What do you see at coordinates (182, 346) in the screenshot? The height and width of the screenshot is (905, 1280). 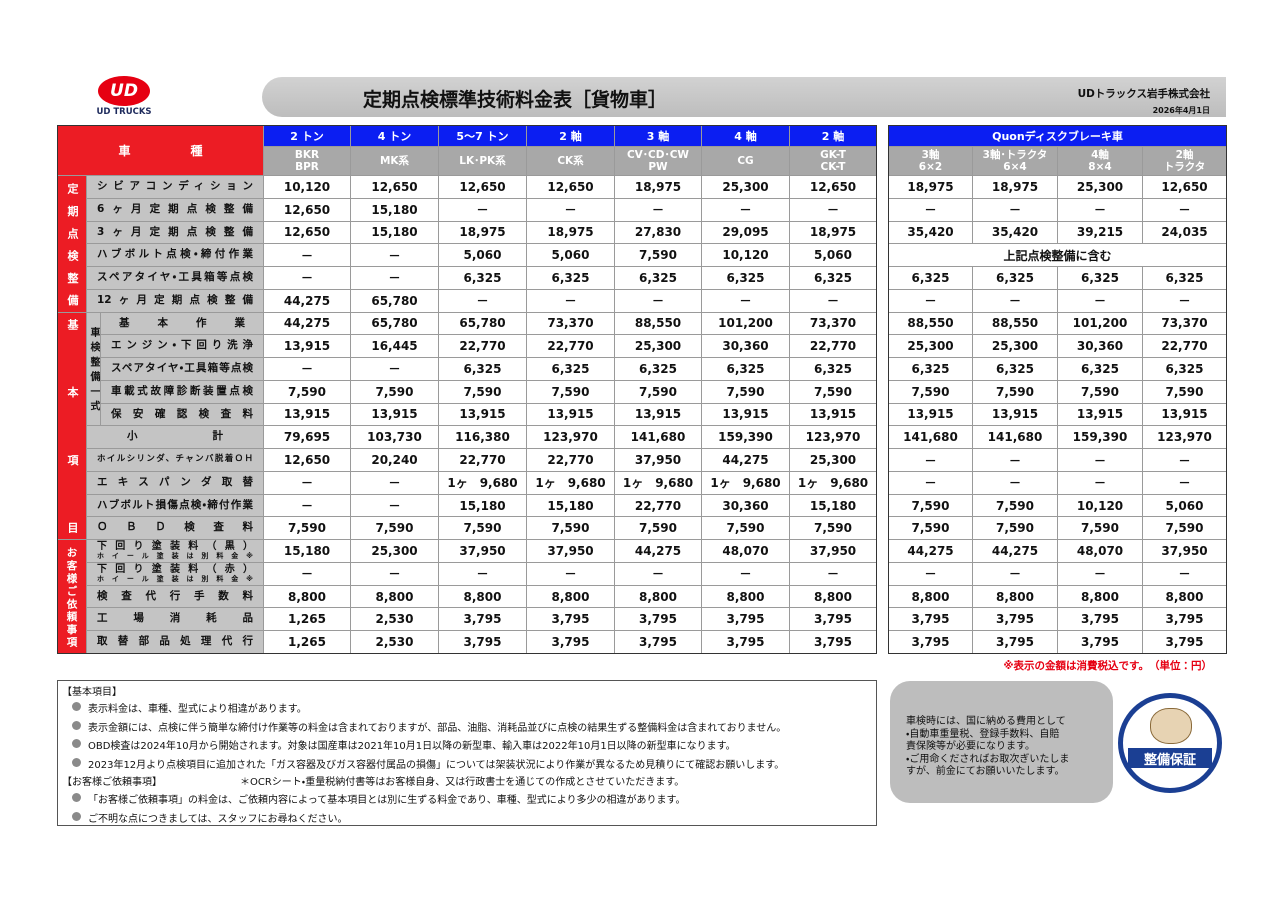 I see `row-label: エンジン・下回り洗浄` at bounding box center [182, 346].